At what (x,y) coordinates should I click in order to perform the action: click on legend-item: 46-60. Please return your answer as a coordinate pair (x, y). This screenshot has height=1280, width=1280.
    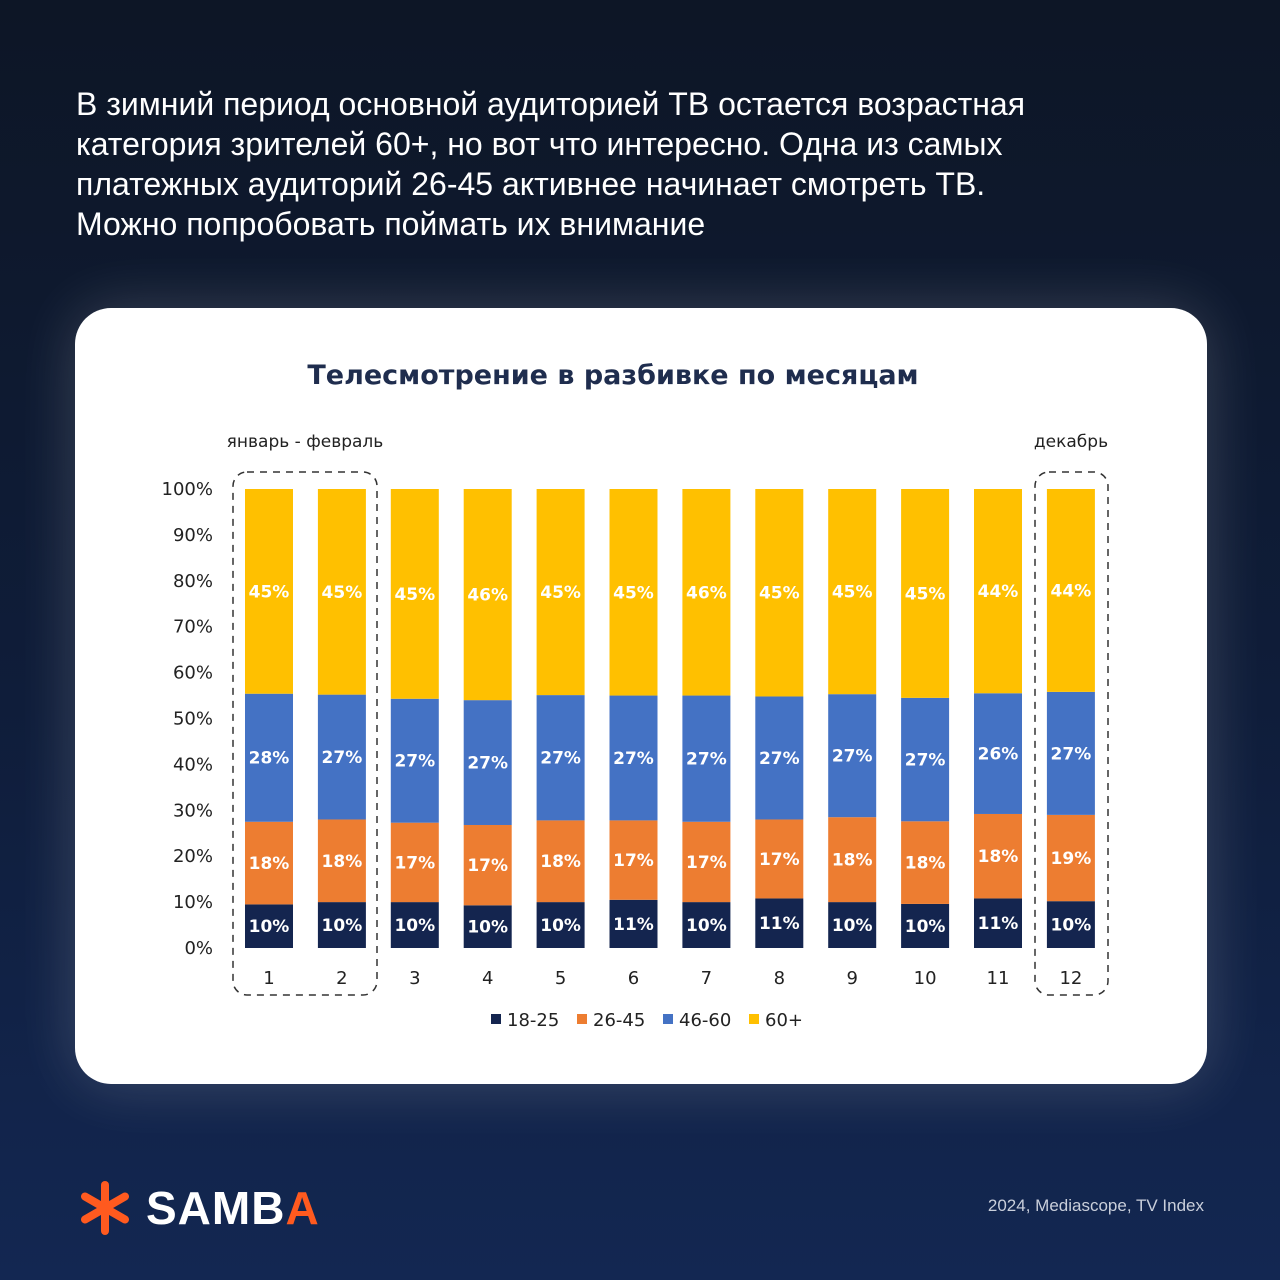
    Looking at the image, I should click on (705, 1020).